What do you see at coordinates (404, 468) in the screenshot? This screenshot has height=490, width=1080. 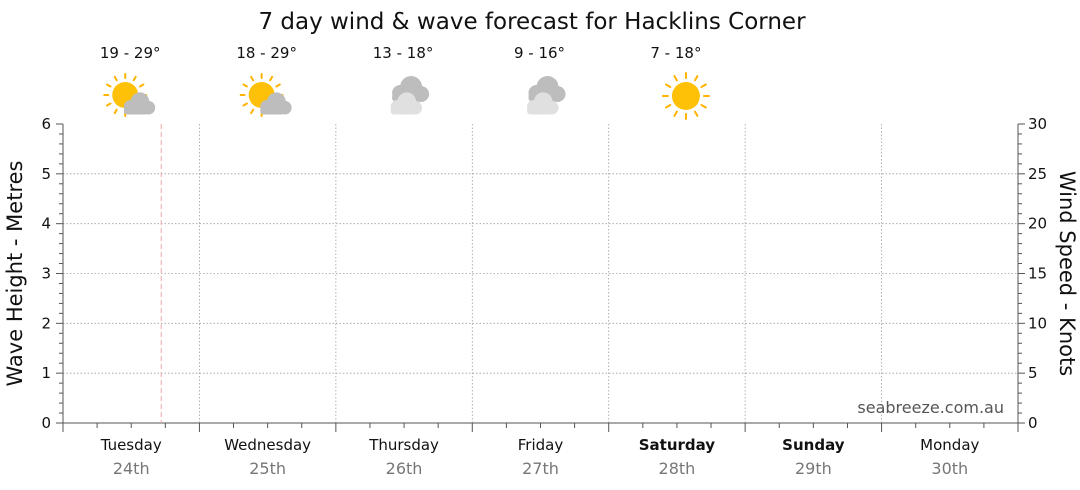 I see `date-label: 26th` at bounding box center [404, 468].